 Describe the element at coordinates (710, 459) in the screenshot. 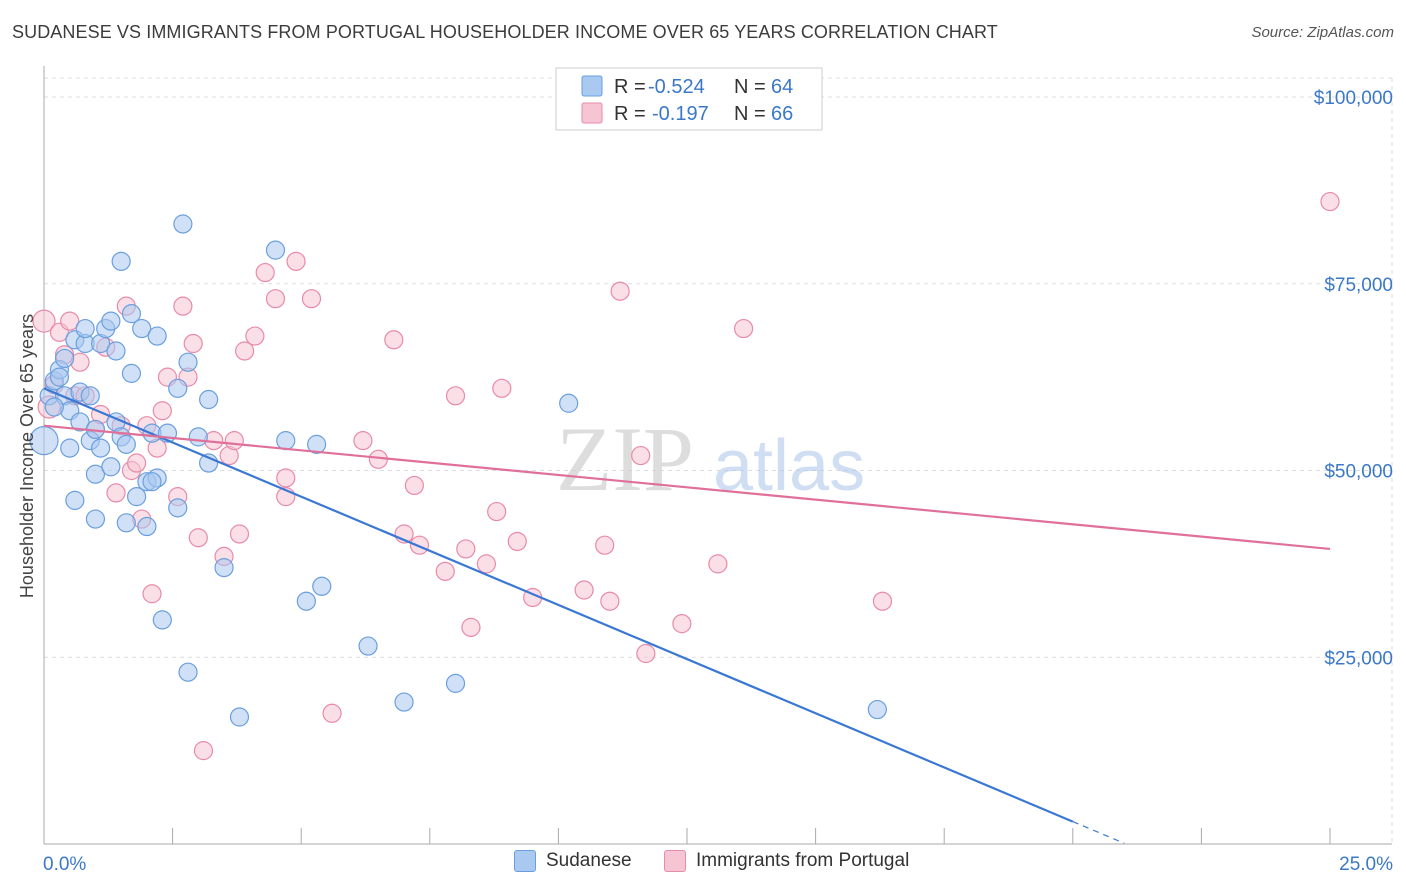

I see `watermark: ZIP atlas` at that location.